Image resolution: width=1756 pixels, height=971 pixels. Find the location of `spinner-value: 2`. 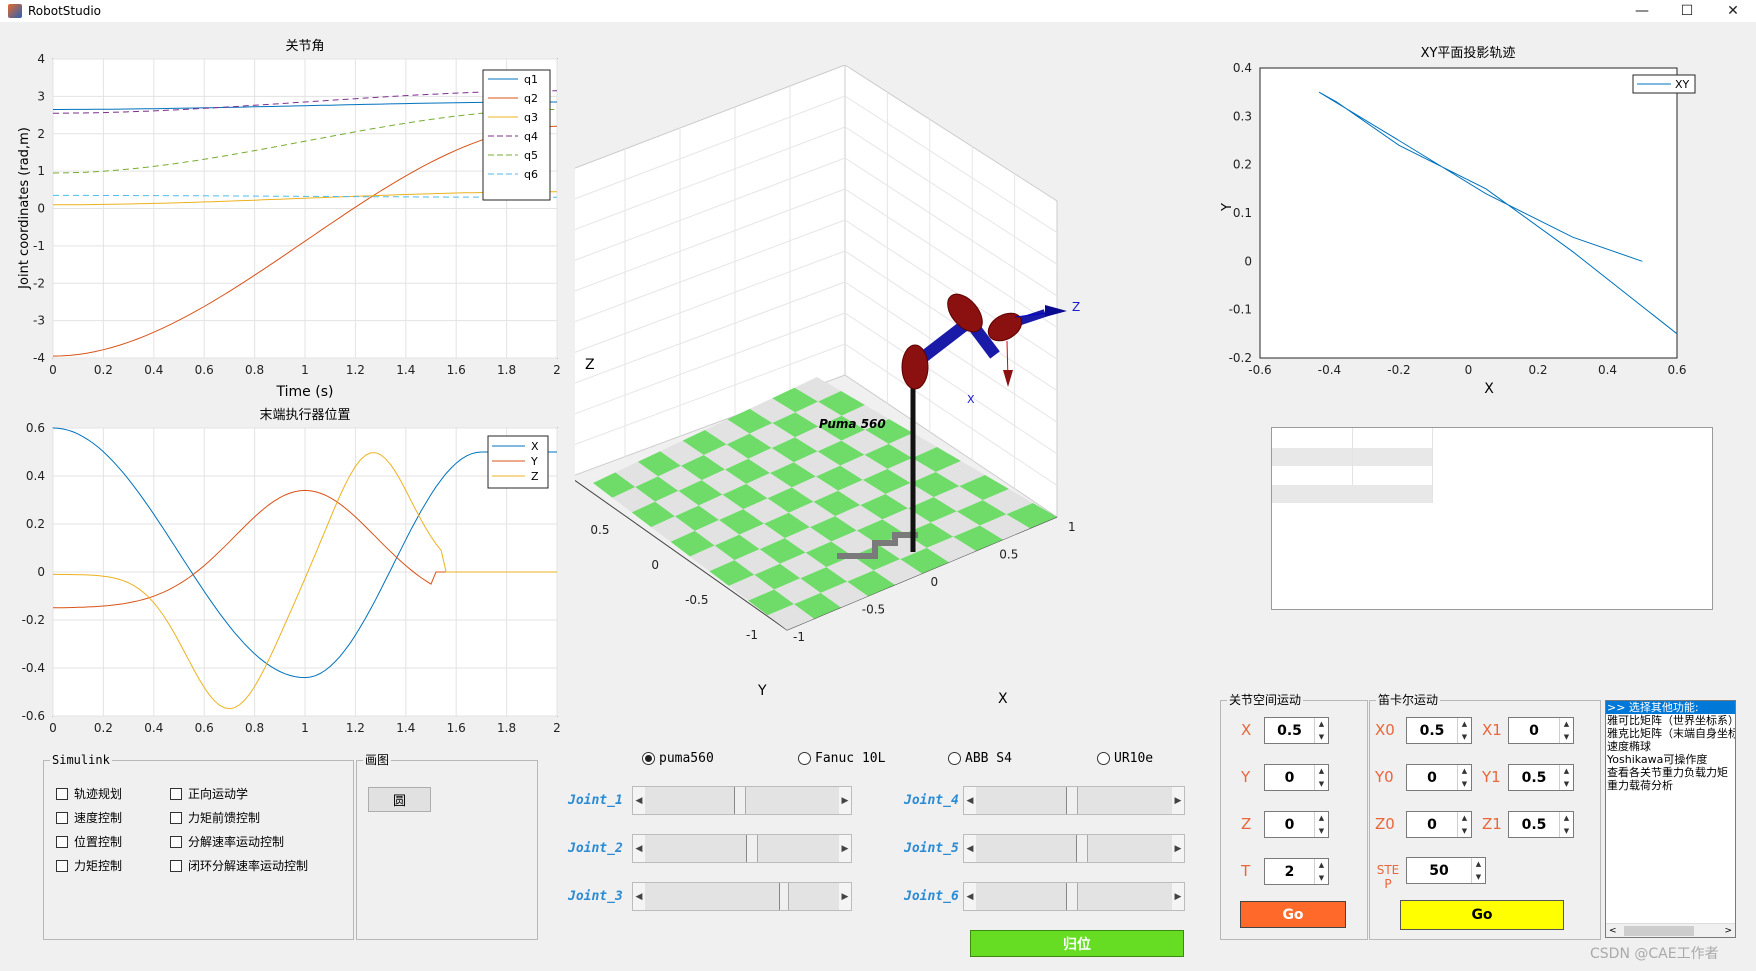

spinner-value: 2 is located at coordinates (1289, 871).